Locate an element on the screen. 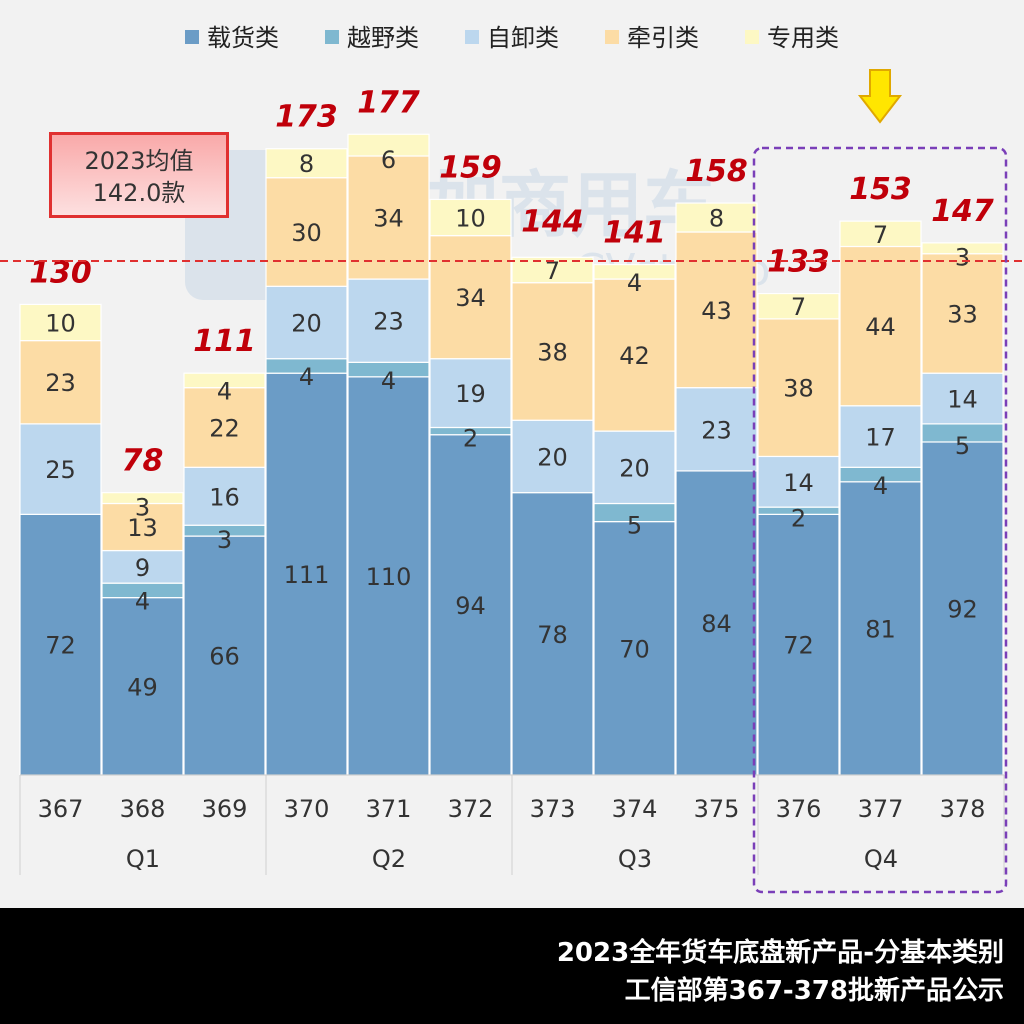 This screenshot has width=1024, height=1024. tick-label: 372 is located at coordinates (471, 809).